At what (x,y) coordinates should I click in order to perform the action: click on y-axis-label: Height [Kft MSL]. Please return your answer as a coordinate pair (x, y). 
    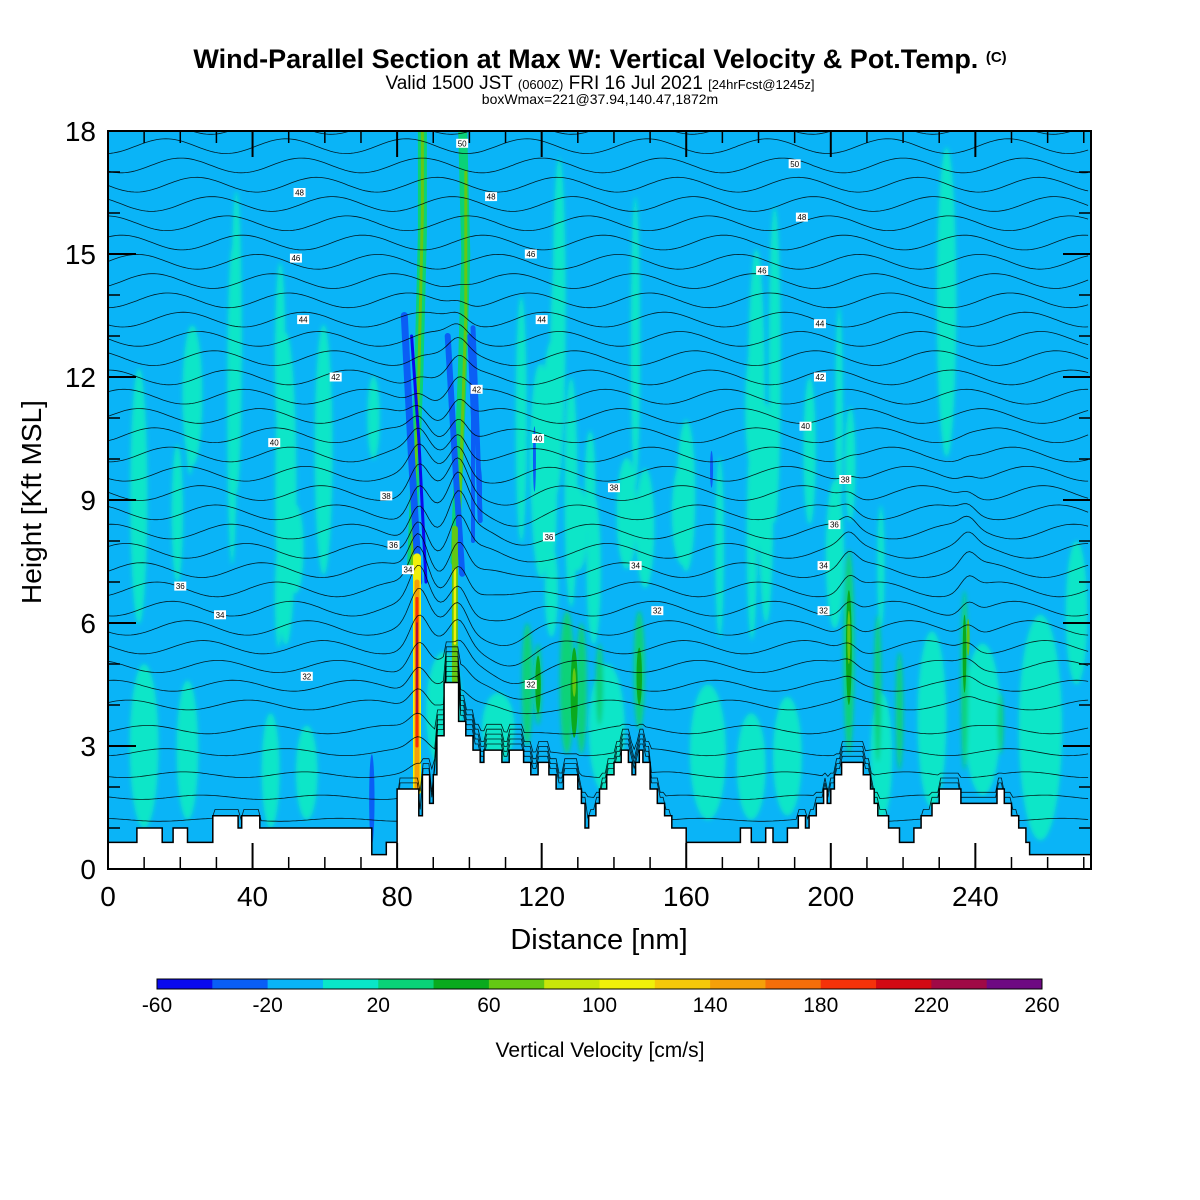
    Looking at the image, I should click on (31, 502).